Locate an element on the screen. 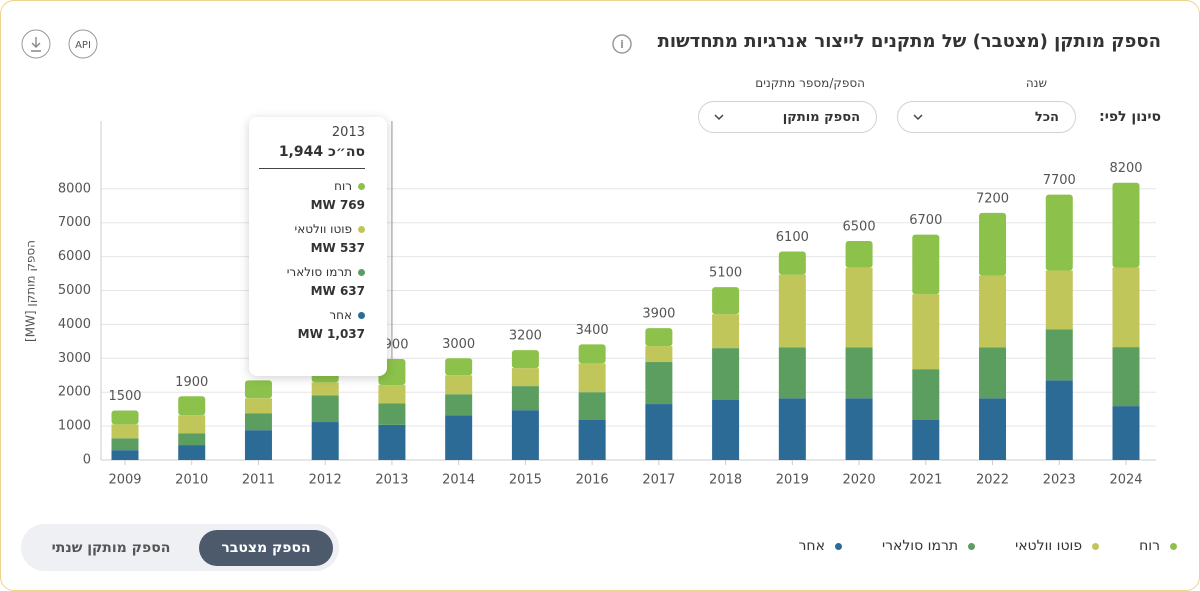  filter-label: סינון לפי: is located at coordinates (1130, 117).